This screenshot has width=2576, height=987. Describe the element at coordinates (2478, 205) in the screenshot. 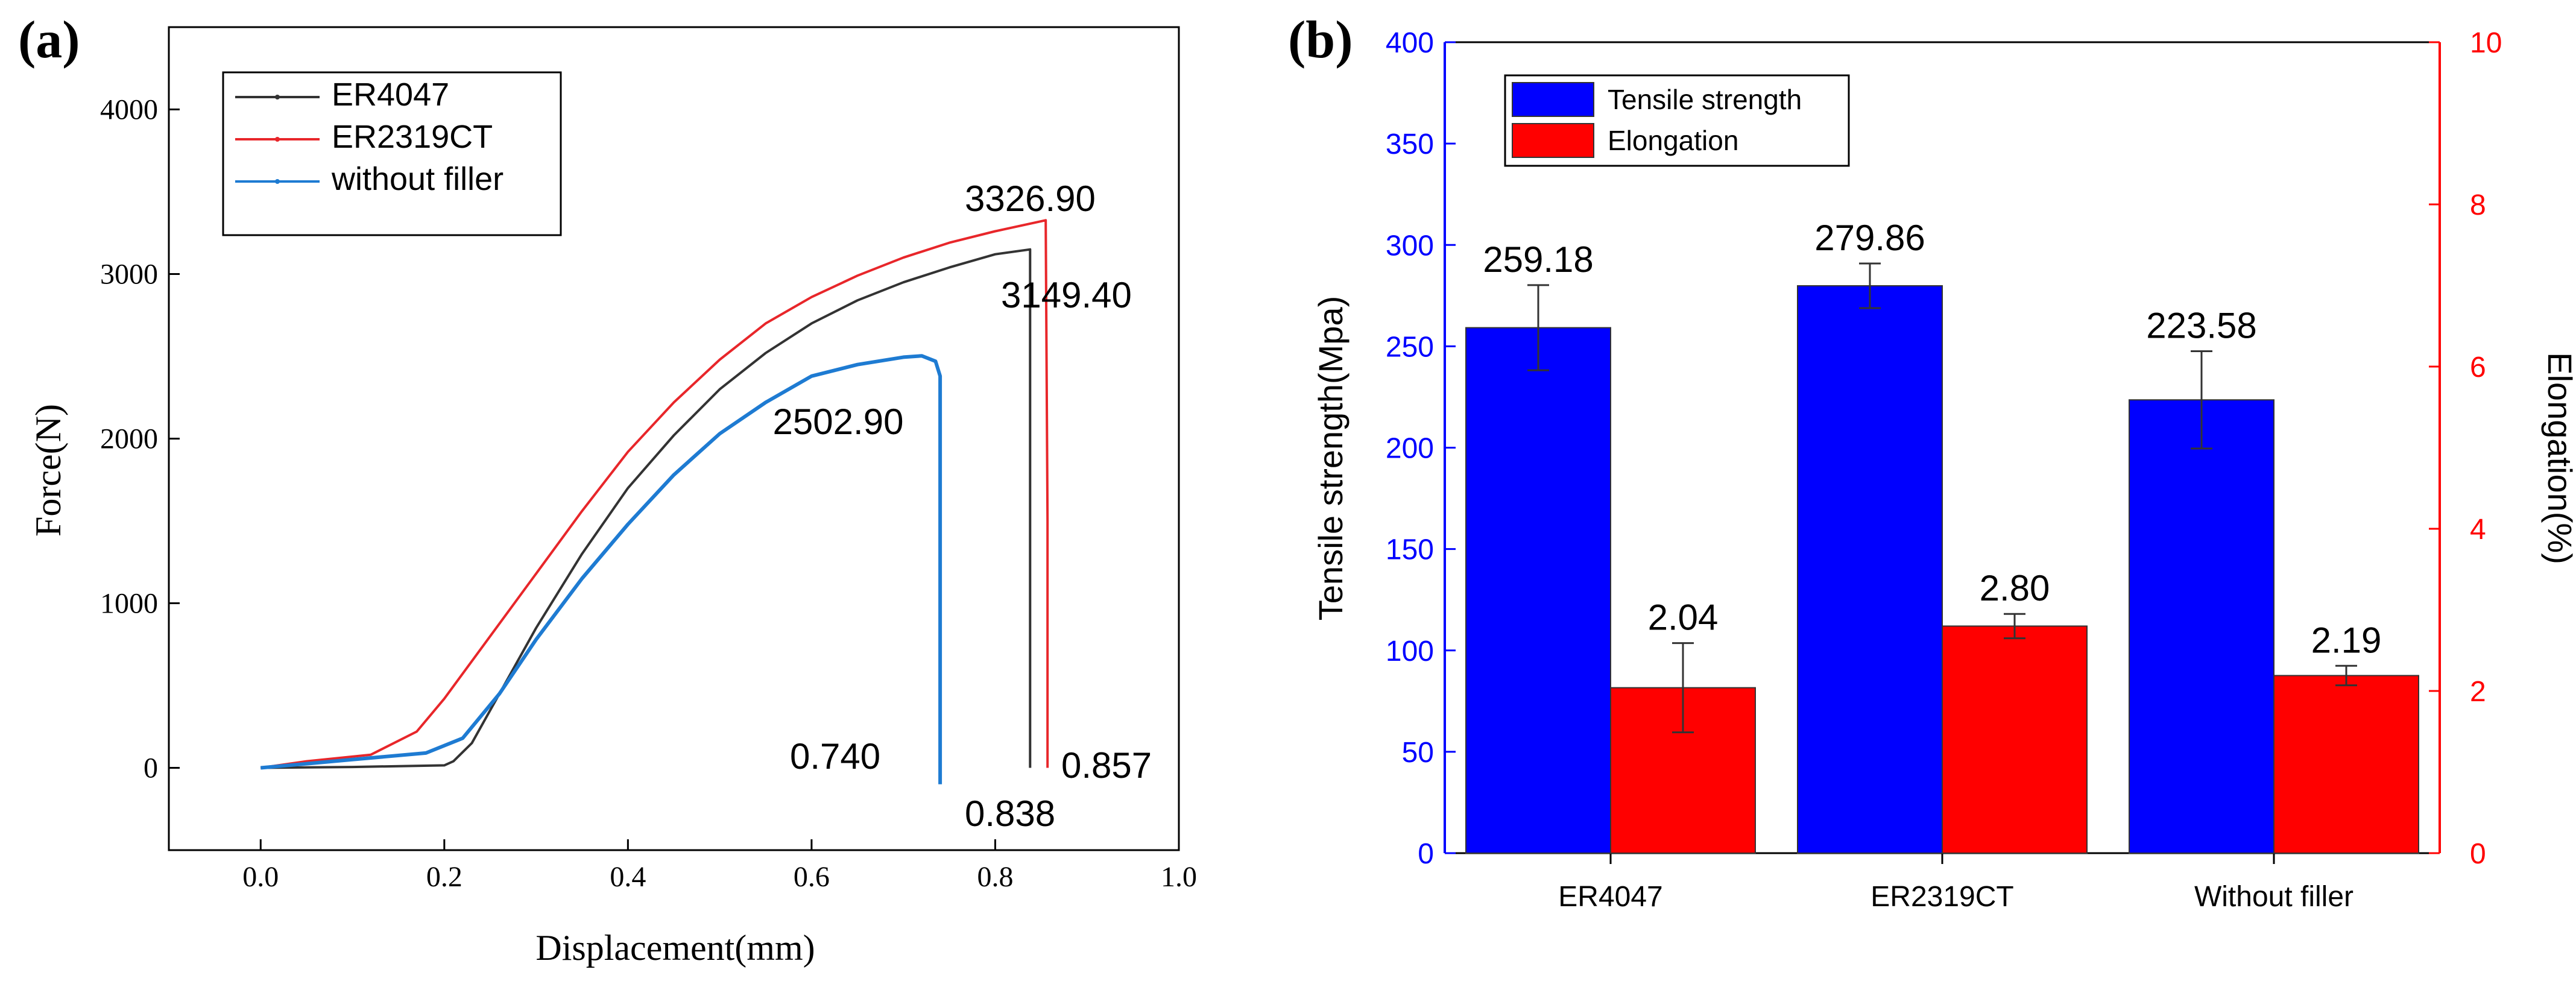

I see `y-tick-label-b-right: 8` at that location.